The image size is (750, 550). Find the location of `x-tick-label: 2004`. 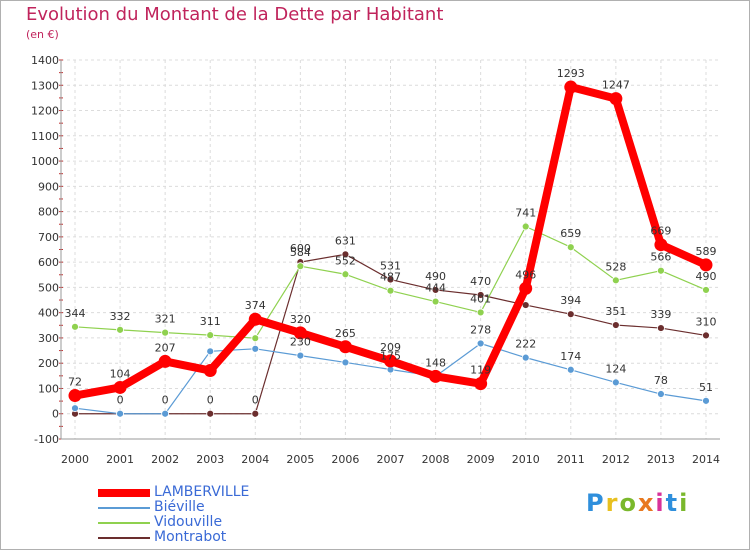

x-tick-label: 2004 is located at coordinates (255, 459).